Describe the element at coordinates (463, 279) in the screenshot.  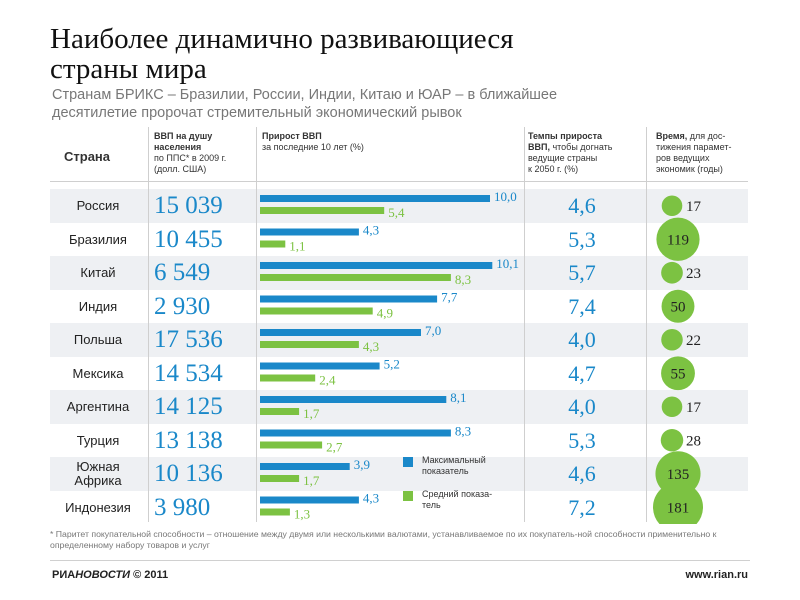
I see `bar-avg-label: 8,3` at that location.